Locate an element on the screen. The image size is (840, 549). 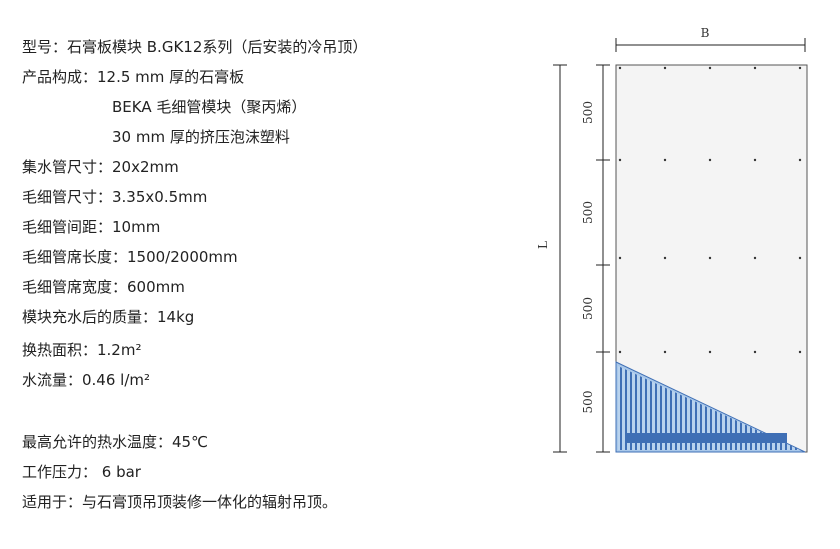
spec-line: 模块充水后的质量：14kg is located at coordinates (108, 317).